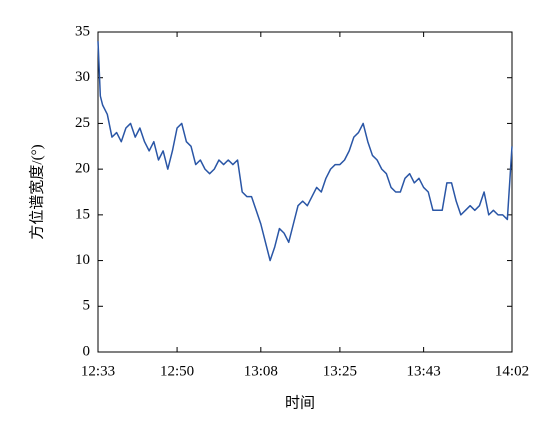  What do you see at coordinates (82, 77) in the screenshot?
I see `y-tick-label: 30` at bounding box center [82, 77].